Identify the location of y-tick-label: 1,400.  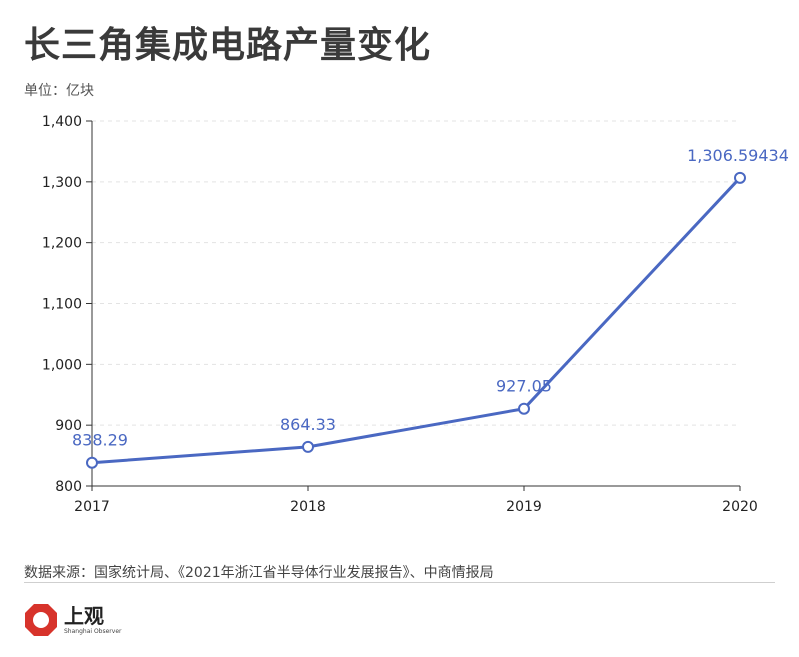
(62, 122).